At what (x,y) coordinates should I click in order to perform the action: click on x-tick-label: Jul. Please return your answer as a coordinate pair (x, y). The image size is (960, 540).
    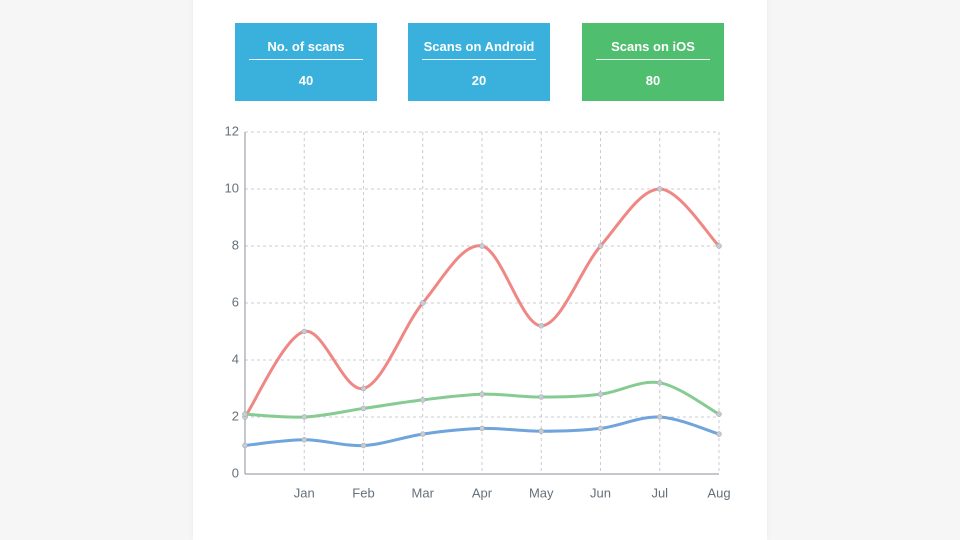
    Looking at the image, I should click on (659, 492).